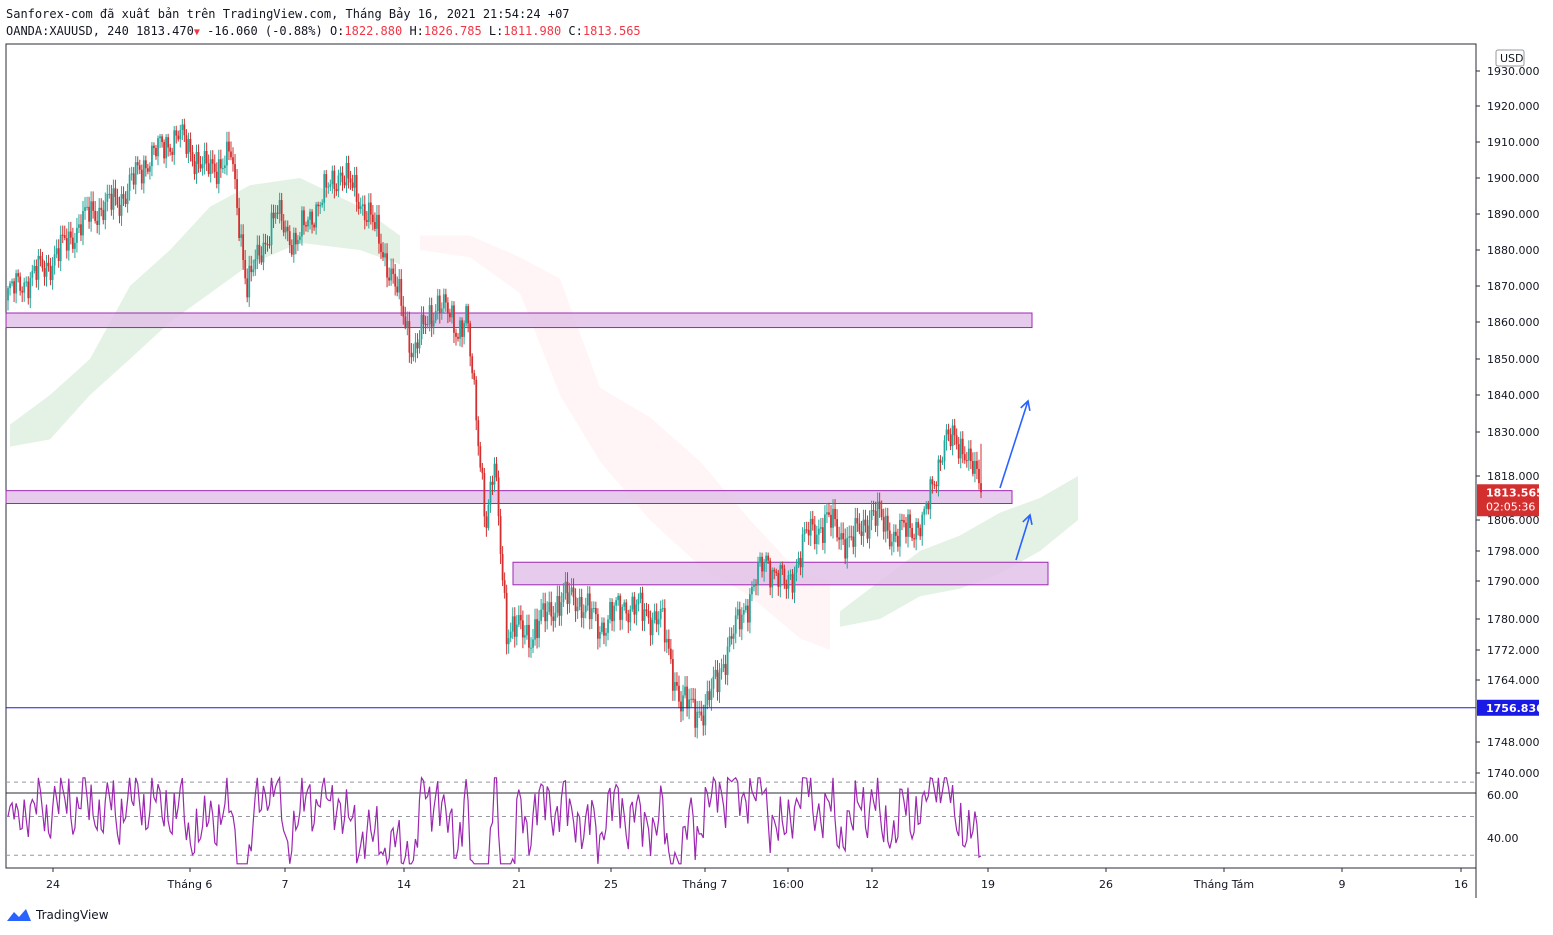  I want to click on price-tick-label: 1930.000, so click(1513, 71).